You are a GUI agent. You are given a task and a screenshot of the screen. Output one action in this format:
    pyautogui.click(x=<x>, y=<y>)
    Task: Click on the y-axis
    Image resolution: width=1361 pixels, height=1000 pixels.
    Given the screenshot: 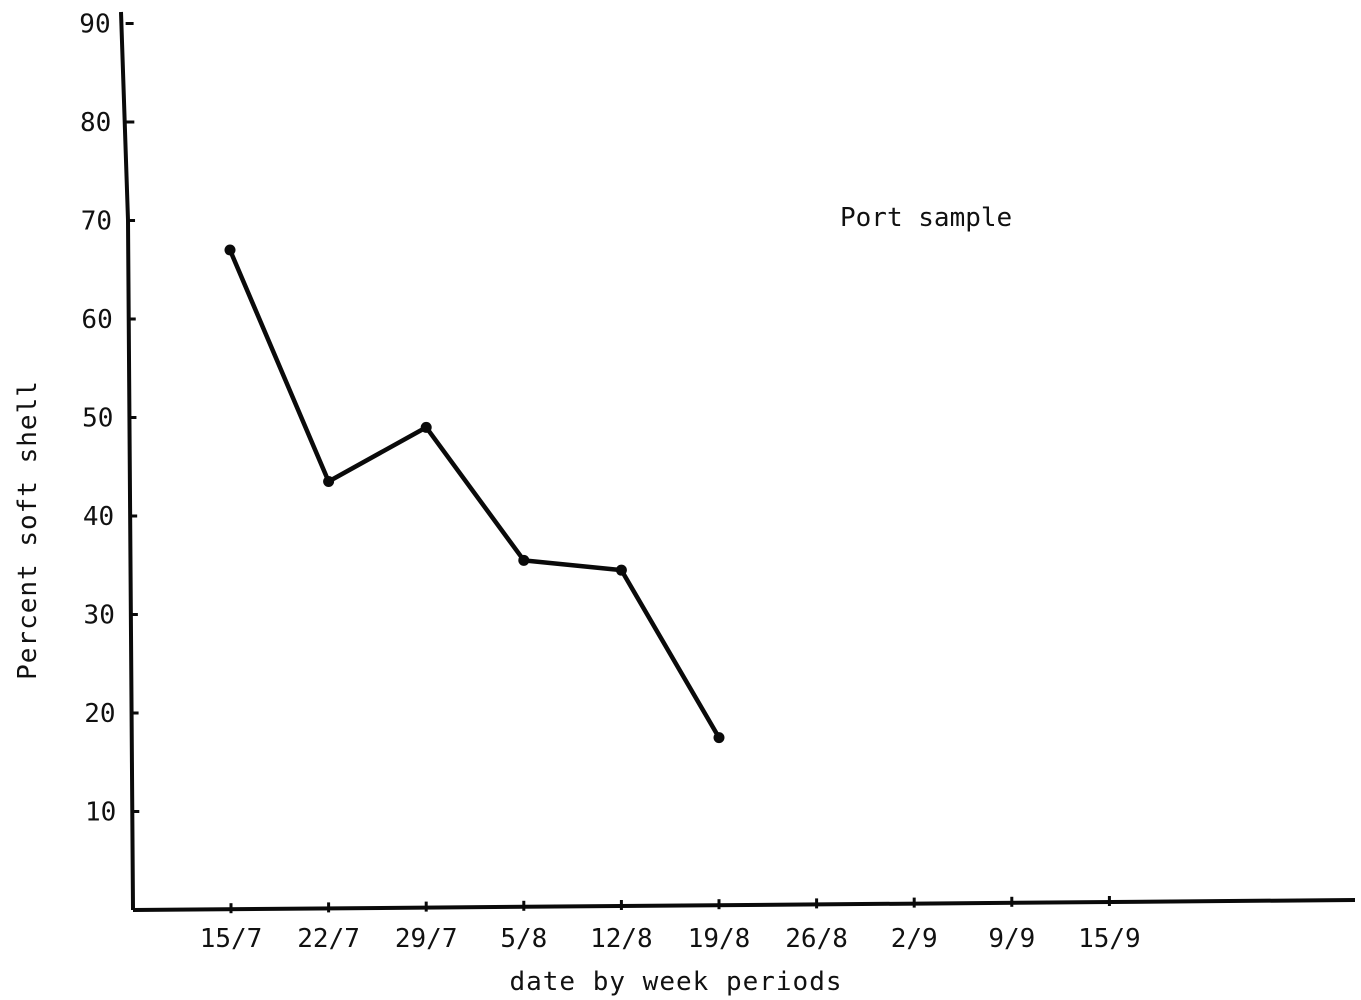 What is the action you would take?
    pyautogui.click(x=127, y=461)
    